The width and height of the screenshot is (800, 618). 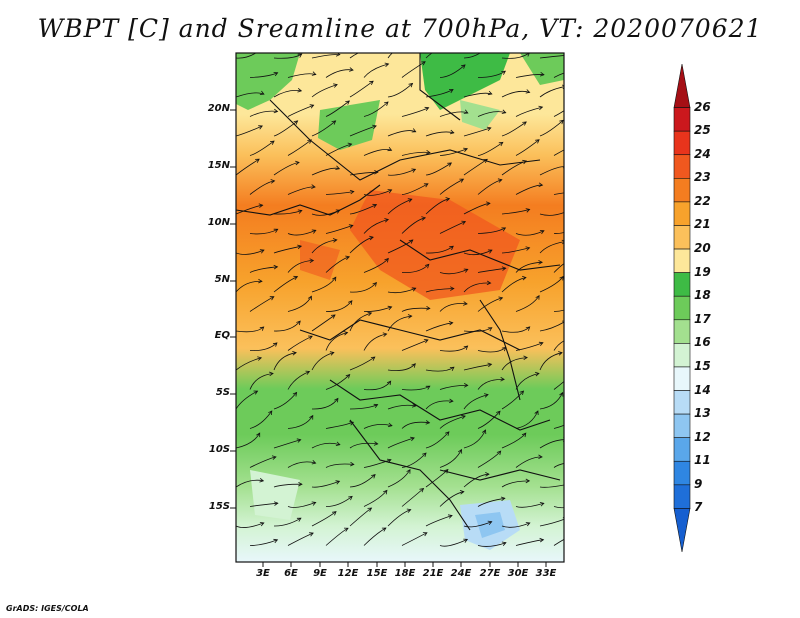 What do you see at coordinates (218, 108) in the screenshot?
I see `lat-label: 20N` at bounding box center [218, 108].